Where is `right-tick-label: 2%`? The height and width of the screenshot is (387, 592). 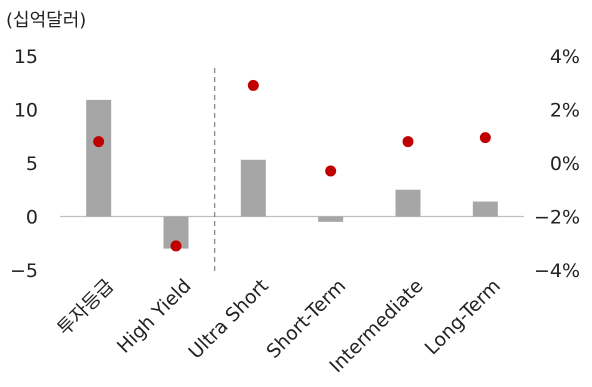 right-tick-label: 2% is located at coordinates (565, 111).